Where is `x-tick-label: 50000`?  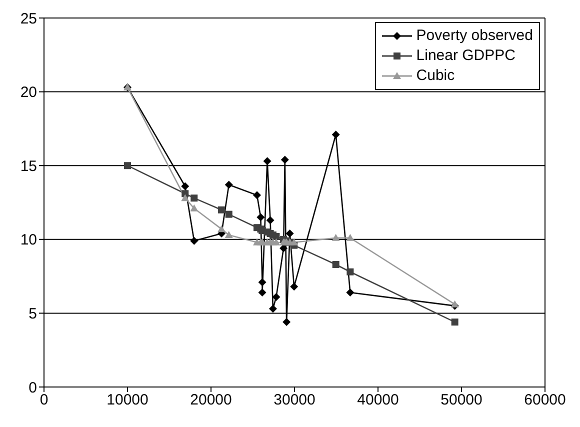
x-tick-label: 50000 is located at coordinates (461, 400).